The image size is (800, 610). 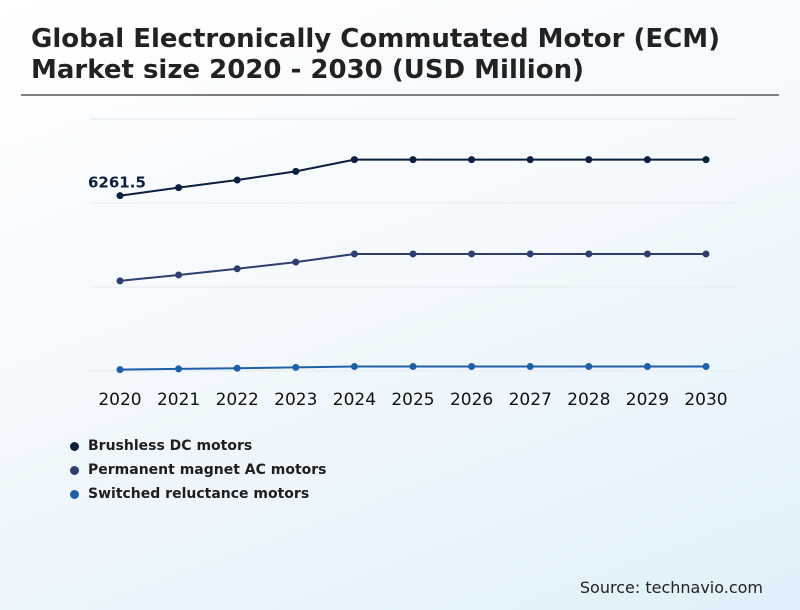 What do you see at coordinates (237, 400) in the screenshot?
I see `x-tick-label: 2022` at bounding box center [237, 400].